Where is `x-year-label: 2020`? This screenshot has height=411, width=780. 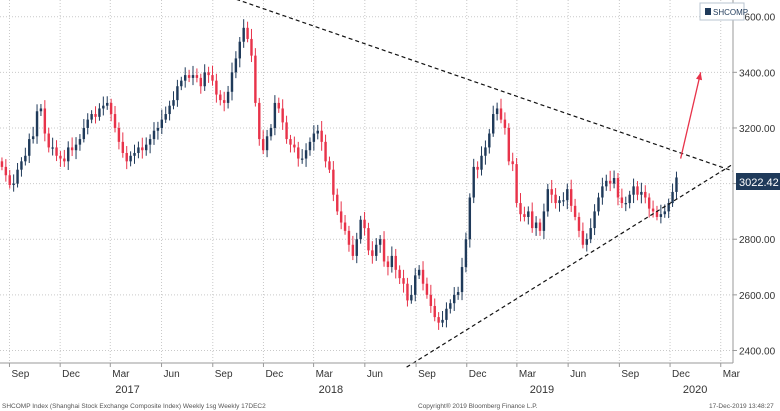
x-year-label: 2020 is located at coordinates (695, 390).